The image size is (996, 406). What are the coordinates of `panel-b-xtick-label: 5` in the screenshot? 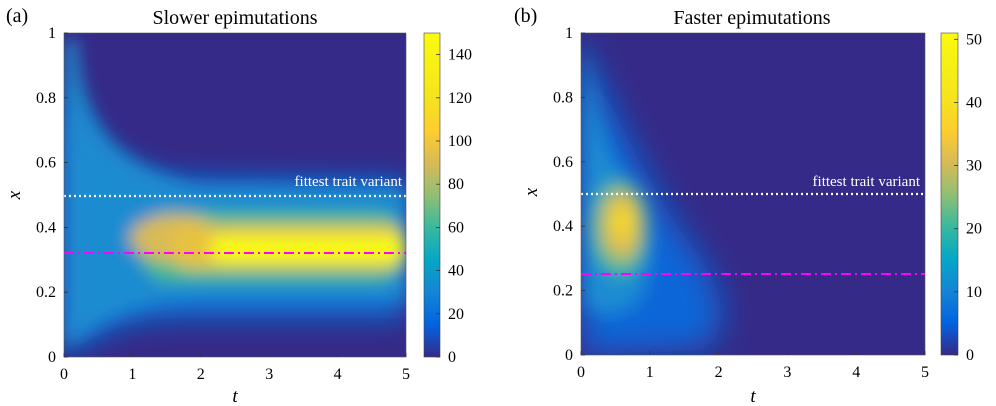 It's located at (925, 372).